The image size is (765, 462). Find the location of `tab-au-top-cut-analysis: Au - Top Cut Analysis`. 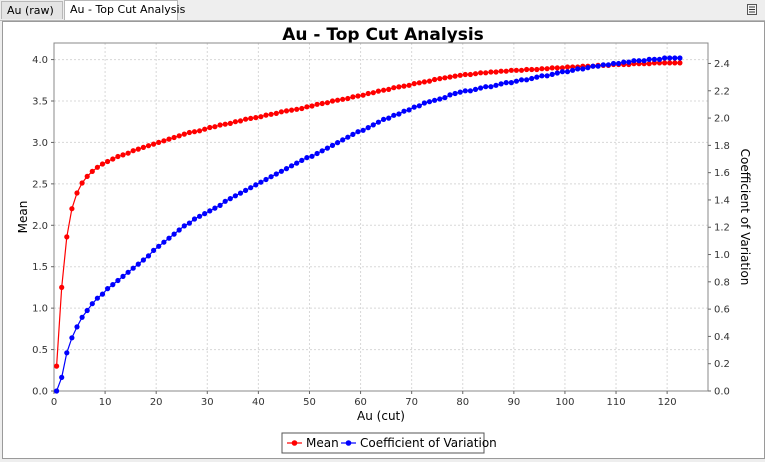

tab-au-top-cut-analysis: Au - Top Cut Analysis is located at coordinates (124, 10).